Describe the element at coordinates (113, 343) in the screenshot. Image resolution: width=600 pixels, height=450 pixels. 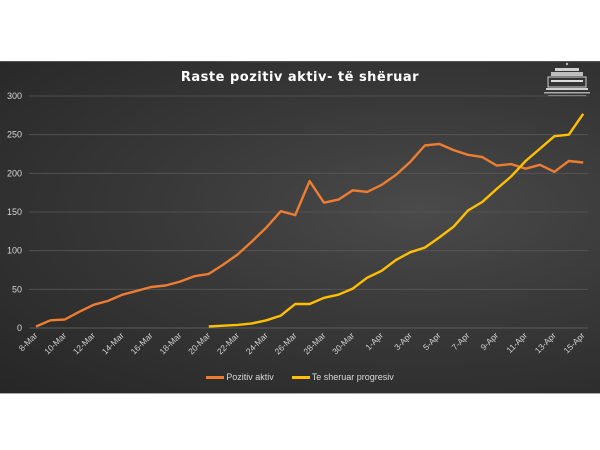
I see `x-tick-label: 14-Mar` at that location.